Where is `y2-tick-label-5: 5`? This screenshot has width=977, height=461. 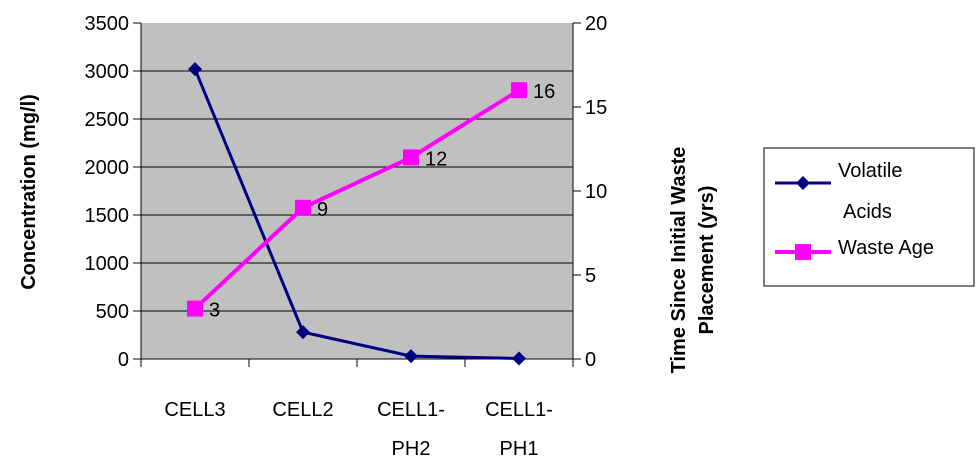 y2-tick-label-5: 5 is located at coordinates (590, 276).